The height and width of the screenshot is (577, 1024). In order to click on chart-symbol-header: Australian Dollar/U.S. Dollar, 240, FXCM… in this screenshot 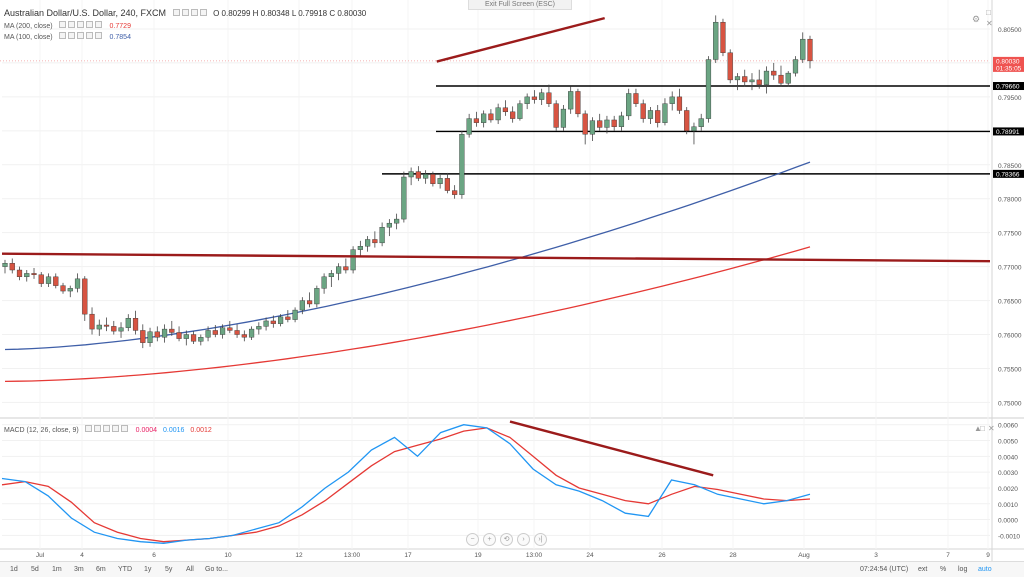, I will do `click(185, 13)`.